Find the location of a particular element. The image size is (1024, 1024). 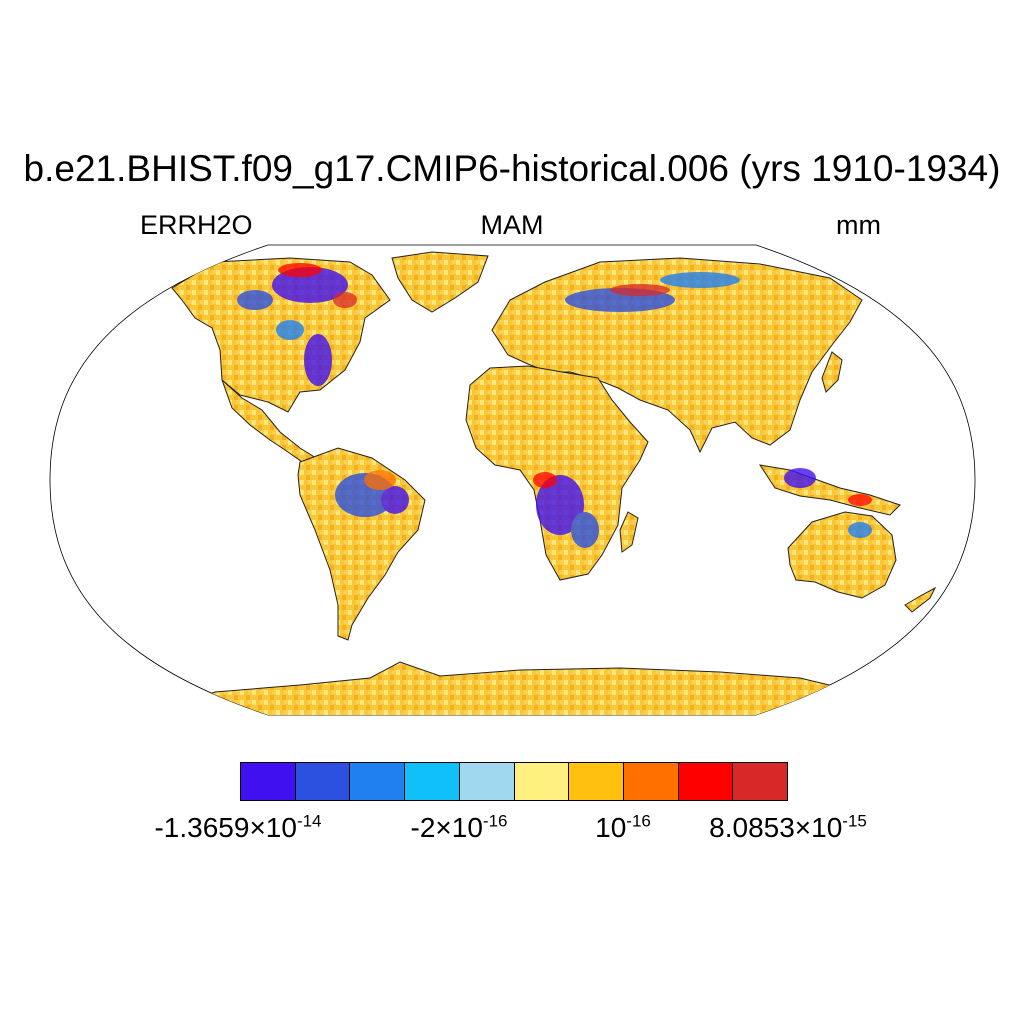

variable-label: ERRH2O is located at coordinates (196, 225).